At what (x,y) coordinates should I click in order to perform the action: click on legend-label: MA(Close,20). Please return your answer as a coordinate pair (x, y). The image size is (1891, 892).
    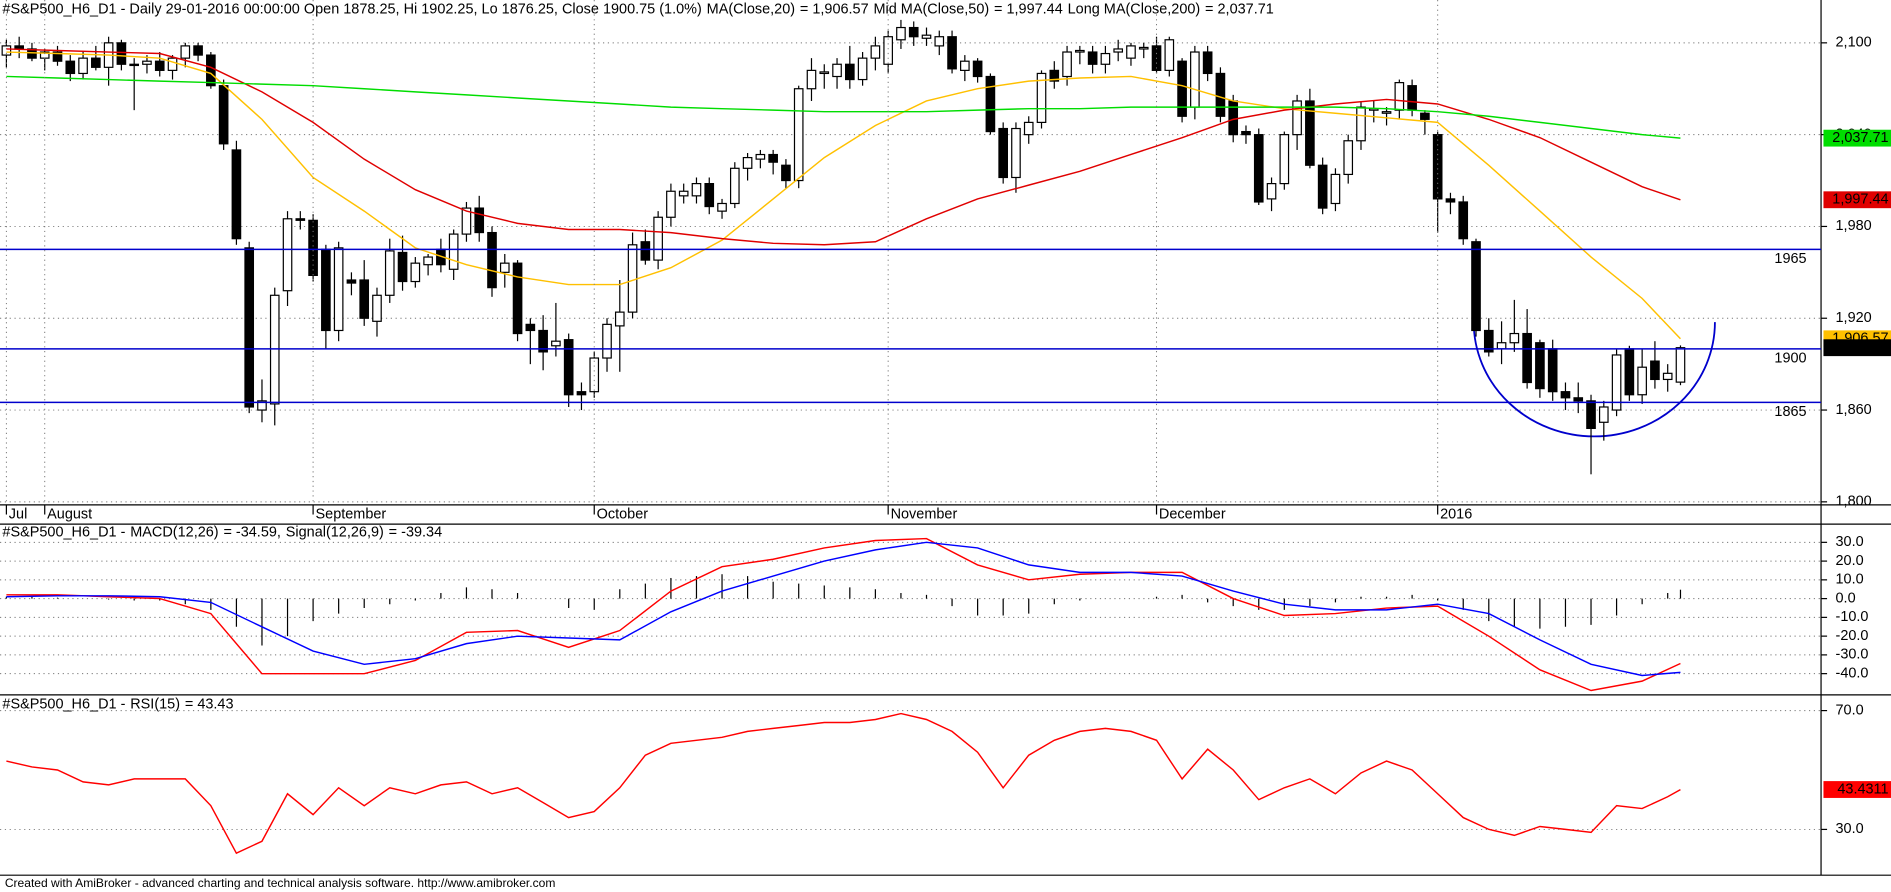
    Looking at the image, I should click on (751, 9).